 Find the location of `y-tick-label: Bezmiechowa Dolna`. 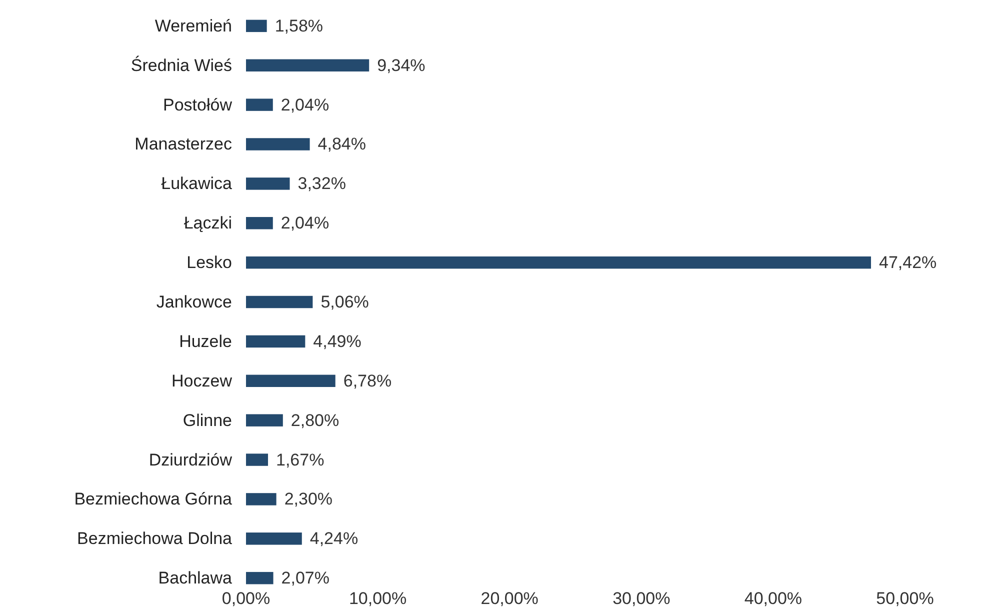

y-tick-label: Bezmiechowa Dolna is located at coordinates (155, 538).